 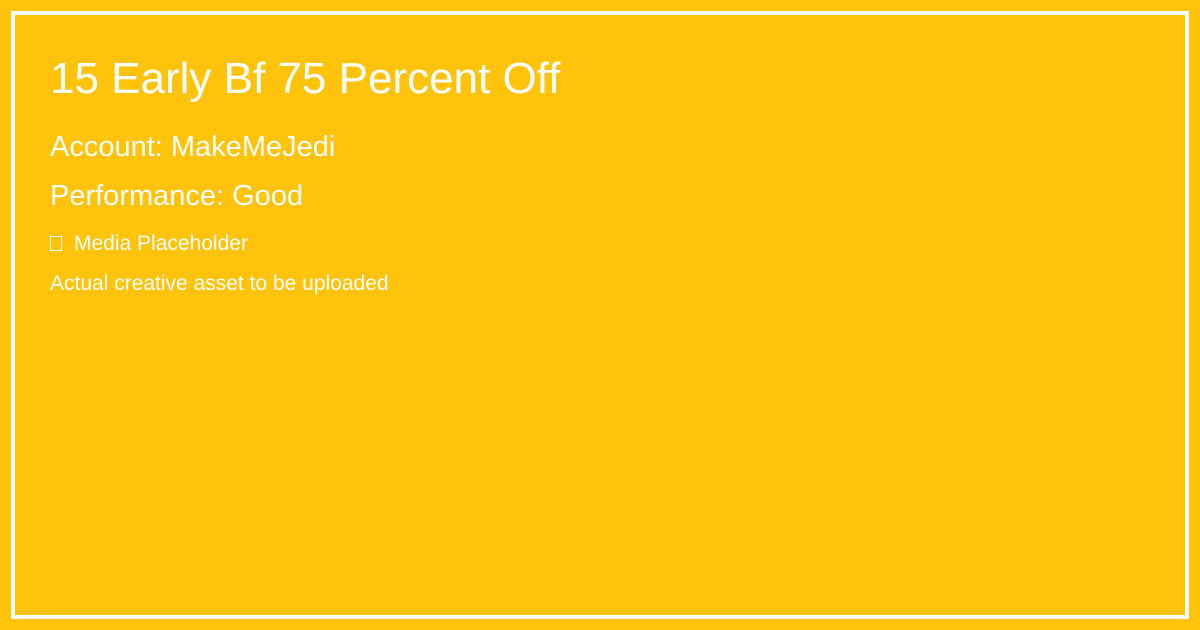 I want to click on media-placeholder: Media Placeholder, so click(x=149, y=243).